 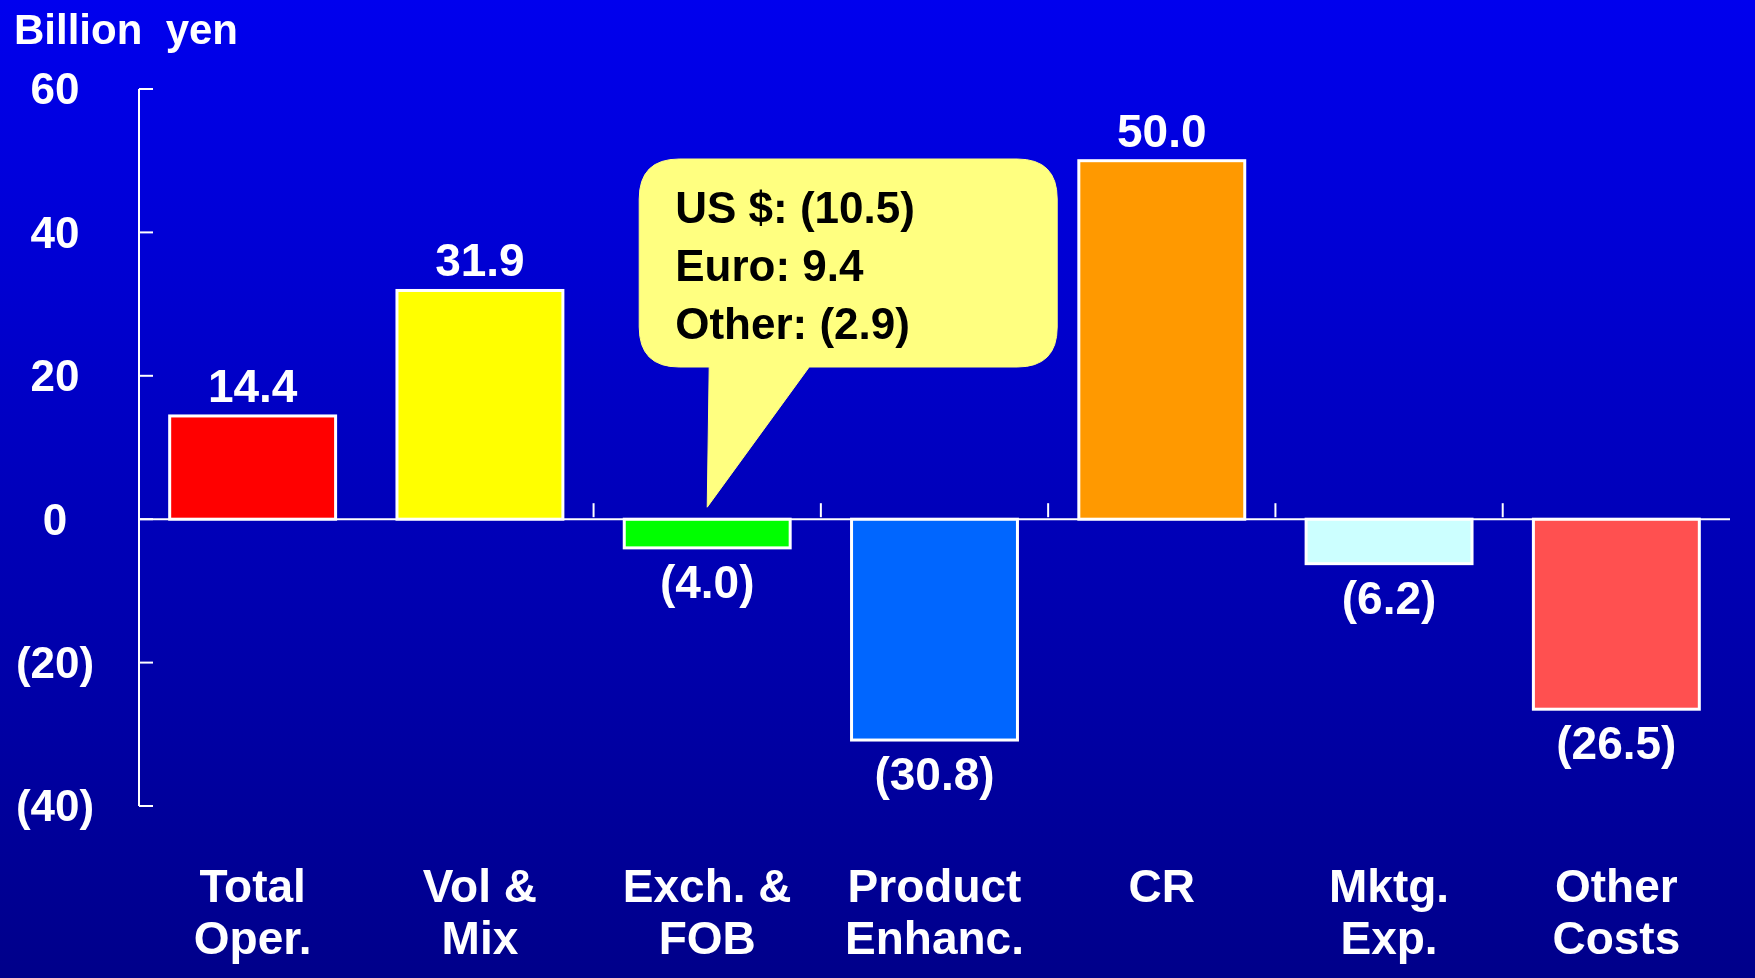 I want to click on y-tick-label: 60, so click(x=55, y=89).